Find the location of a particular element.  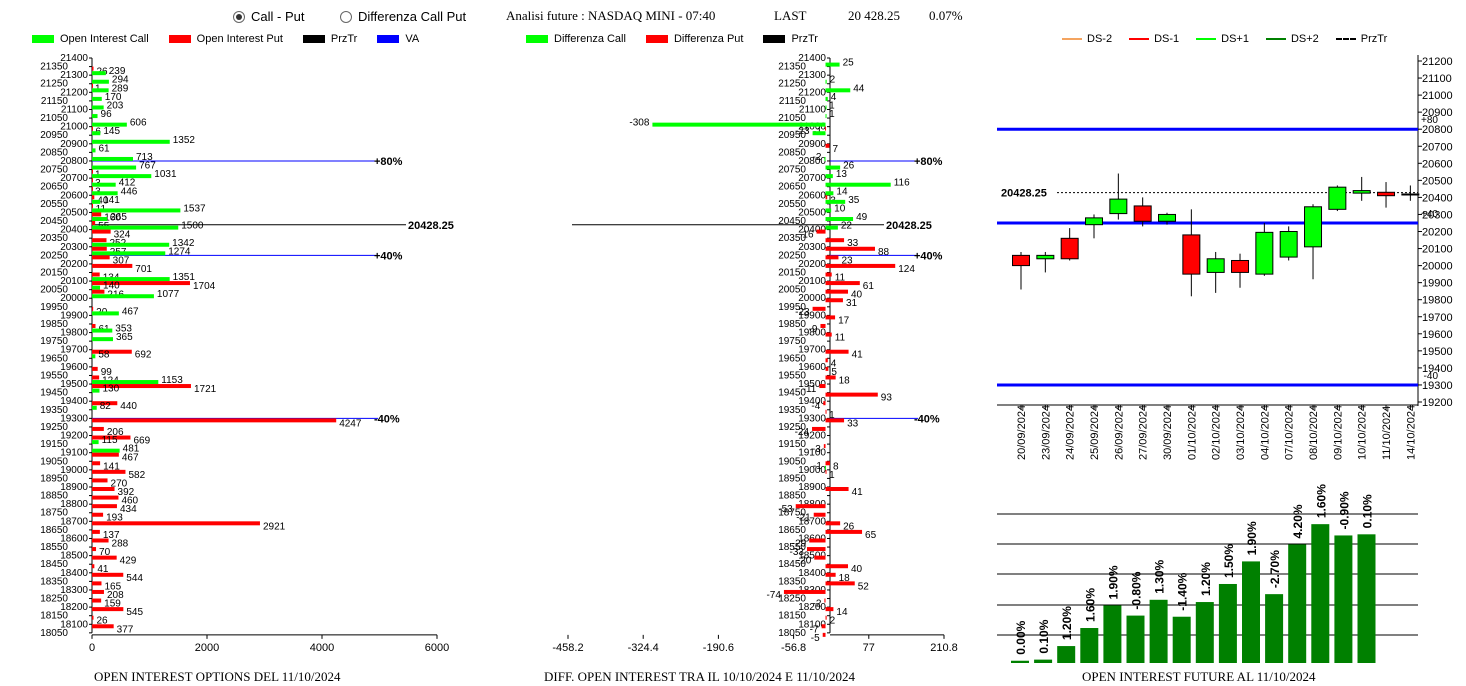

strike-tick-label: 18600 is located at coordinates (74, 538).